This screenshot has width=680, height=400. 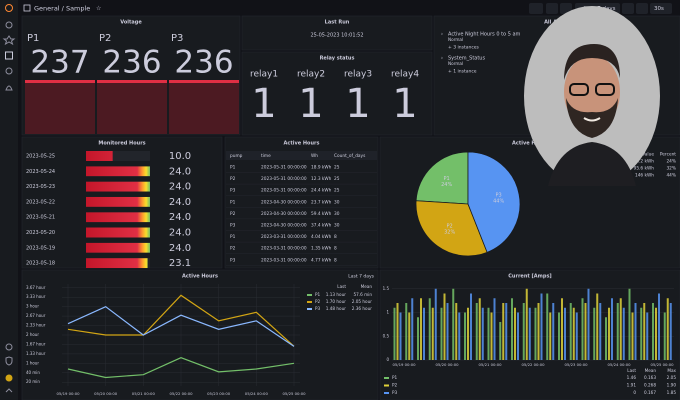 I want to click on sidebar-icons, so click(x=9, y=198).